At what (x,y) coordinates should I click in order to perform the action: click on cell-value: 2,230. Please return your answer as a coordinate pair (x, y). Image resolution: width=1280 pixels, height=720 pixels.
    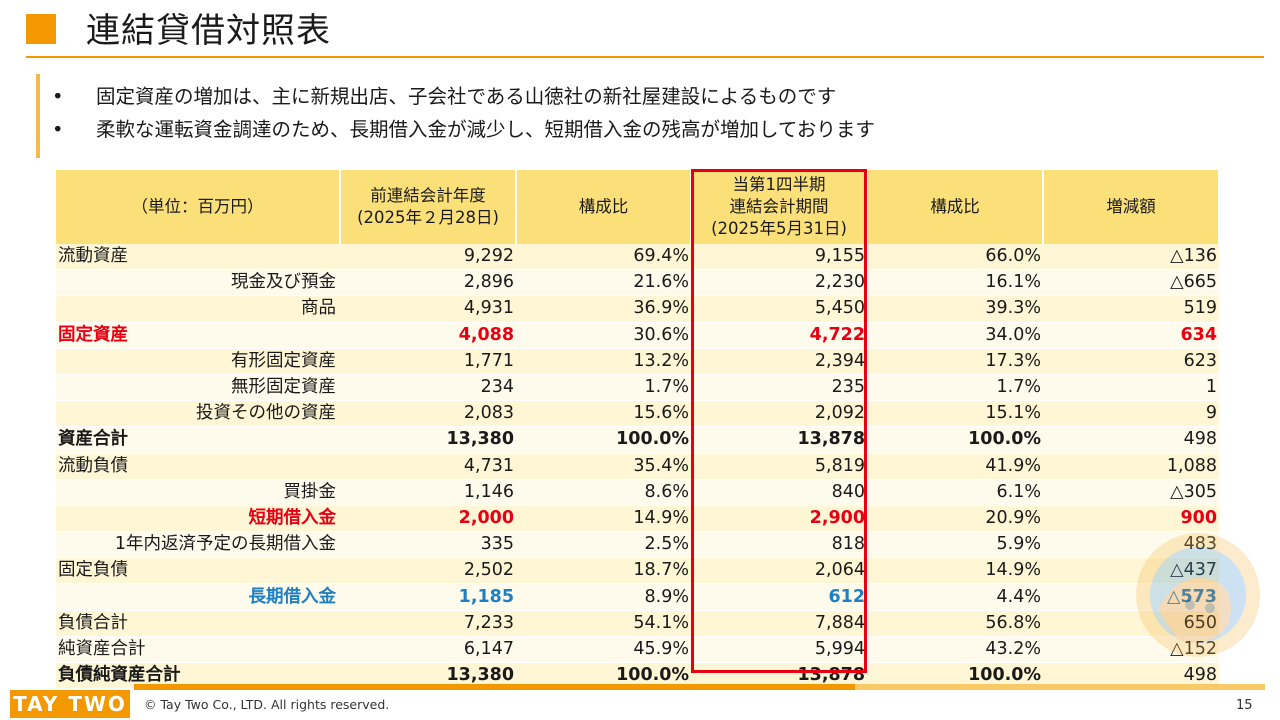
    Looking at the image, I should click on (779, 283).